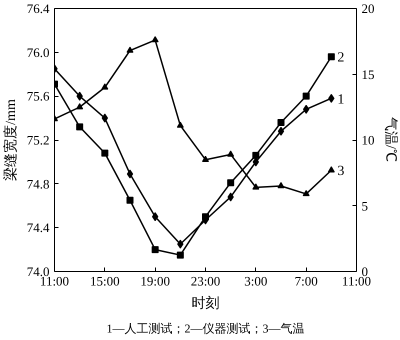 The height and width of the screenshot is (340, 400). Describe the element at coordinates (206, 304) in the screenshot. I see `x-axis-title: 时刻` at that location.